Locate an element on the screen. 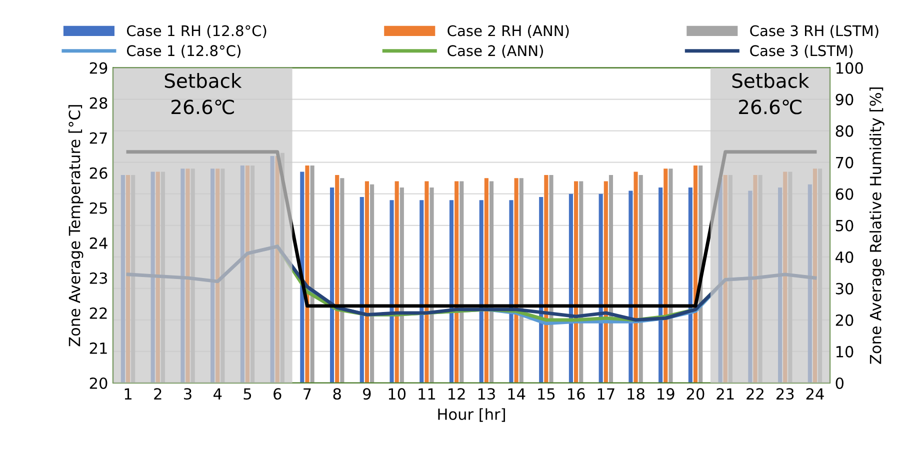 Image resolution: width=912 pixels, height=474 pixels. x-tick-label: 24 is located at coordinates (815, 394).